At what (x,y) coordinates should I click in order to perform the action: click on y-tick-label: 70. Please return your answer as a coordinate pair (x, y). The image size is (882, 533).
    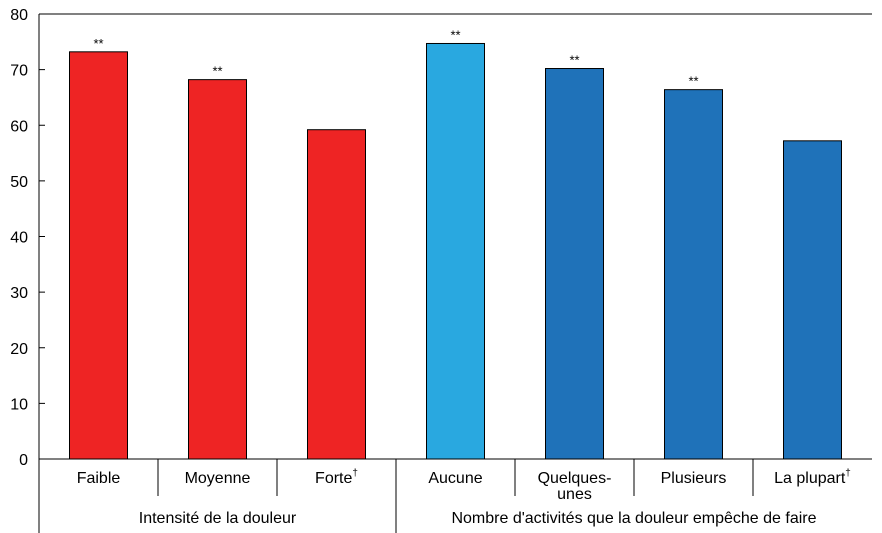
    Looking at the image, I should click on (19, 71).